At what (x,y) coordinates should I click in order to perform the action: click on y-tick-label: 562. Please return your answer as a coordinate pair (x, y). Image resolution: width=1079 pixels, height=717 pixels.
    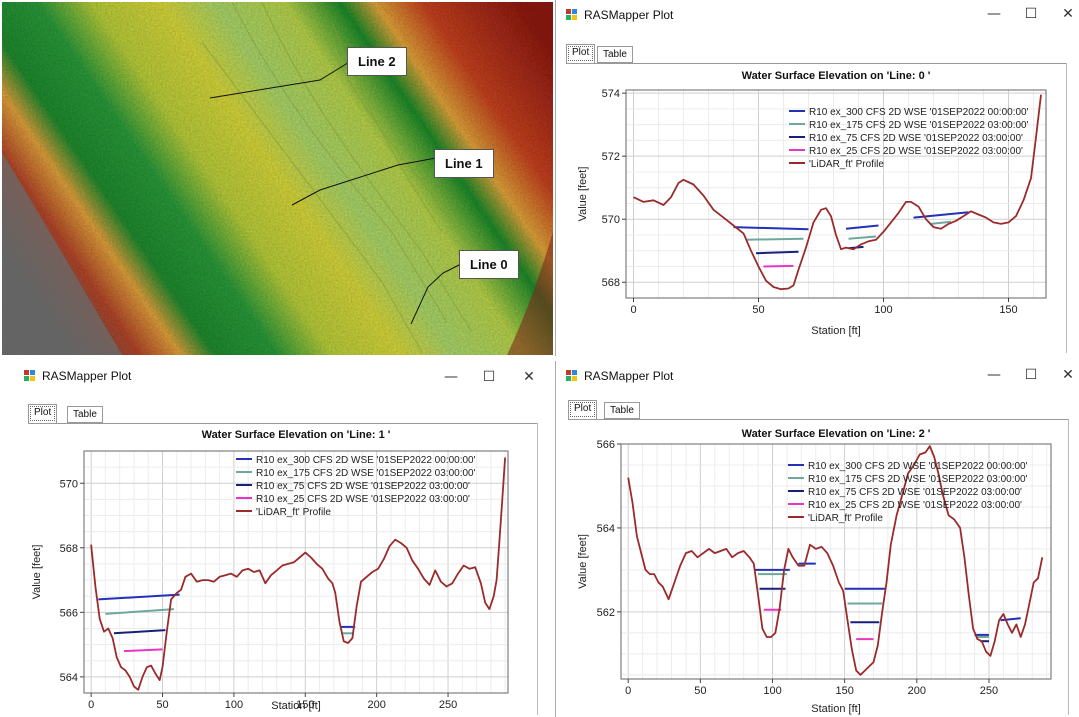
    Looking at the image, I should click on (606, 613).